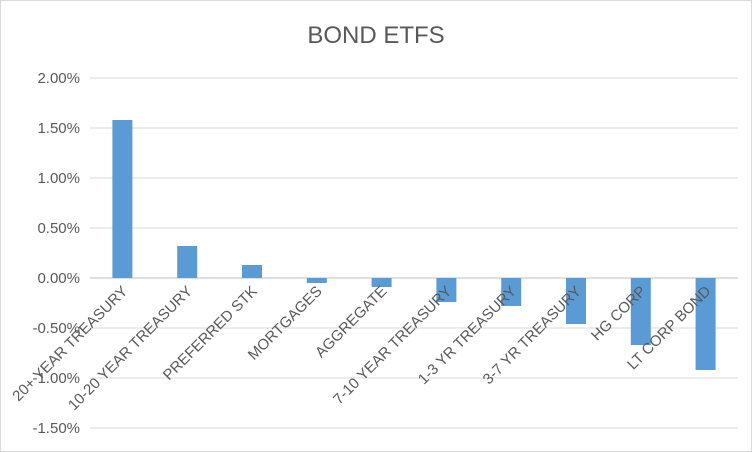 This screenshot has height=452, width=752. I want to click on x-tick-label: 10-20 YEAR TREASURY, so click(130, 348).